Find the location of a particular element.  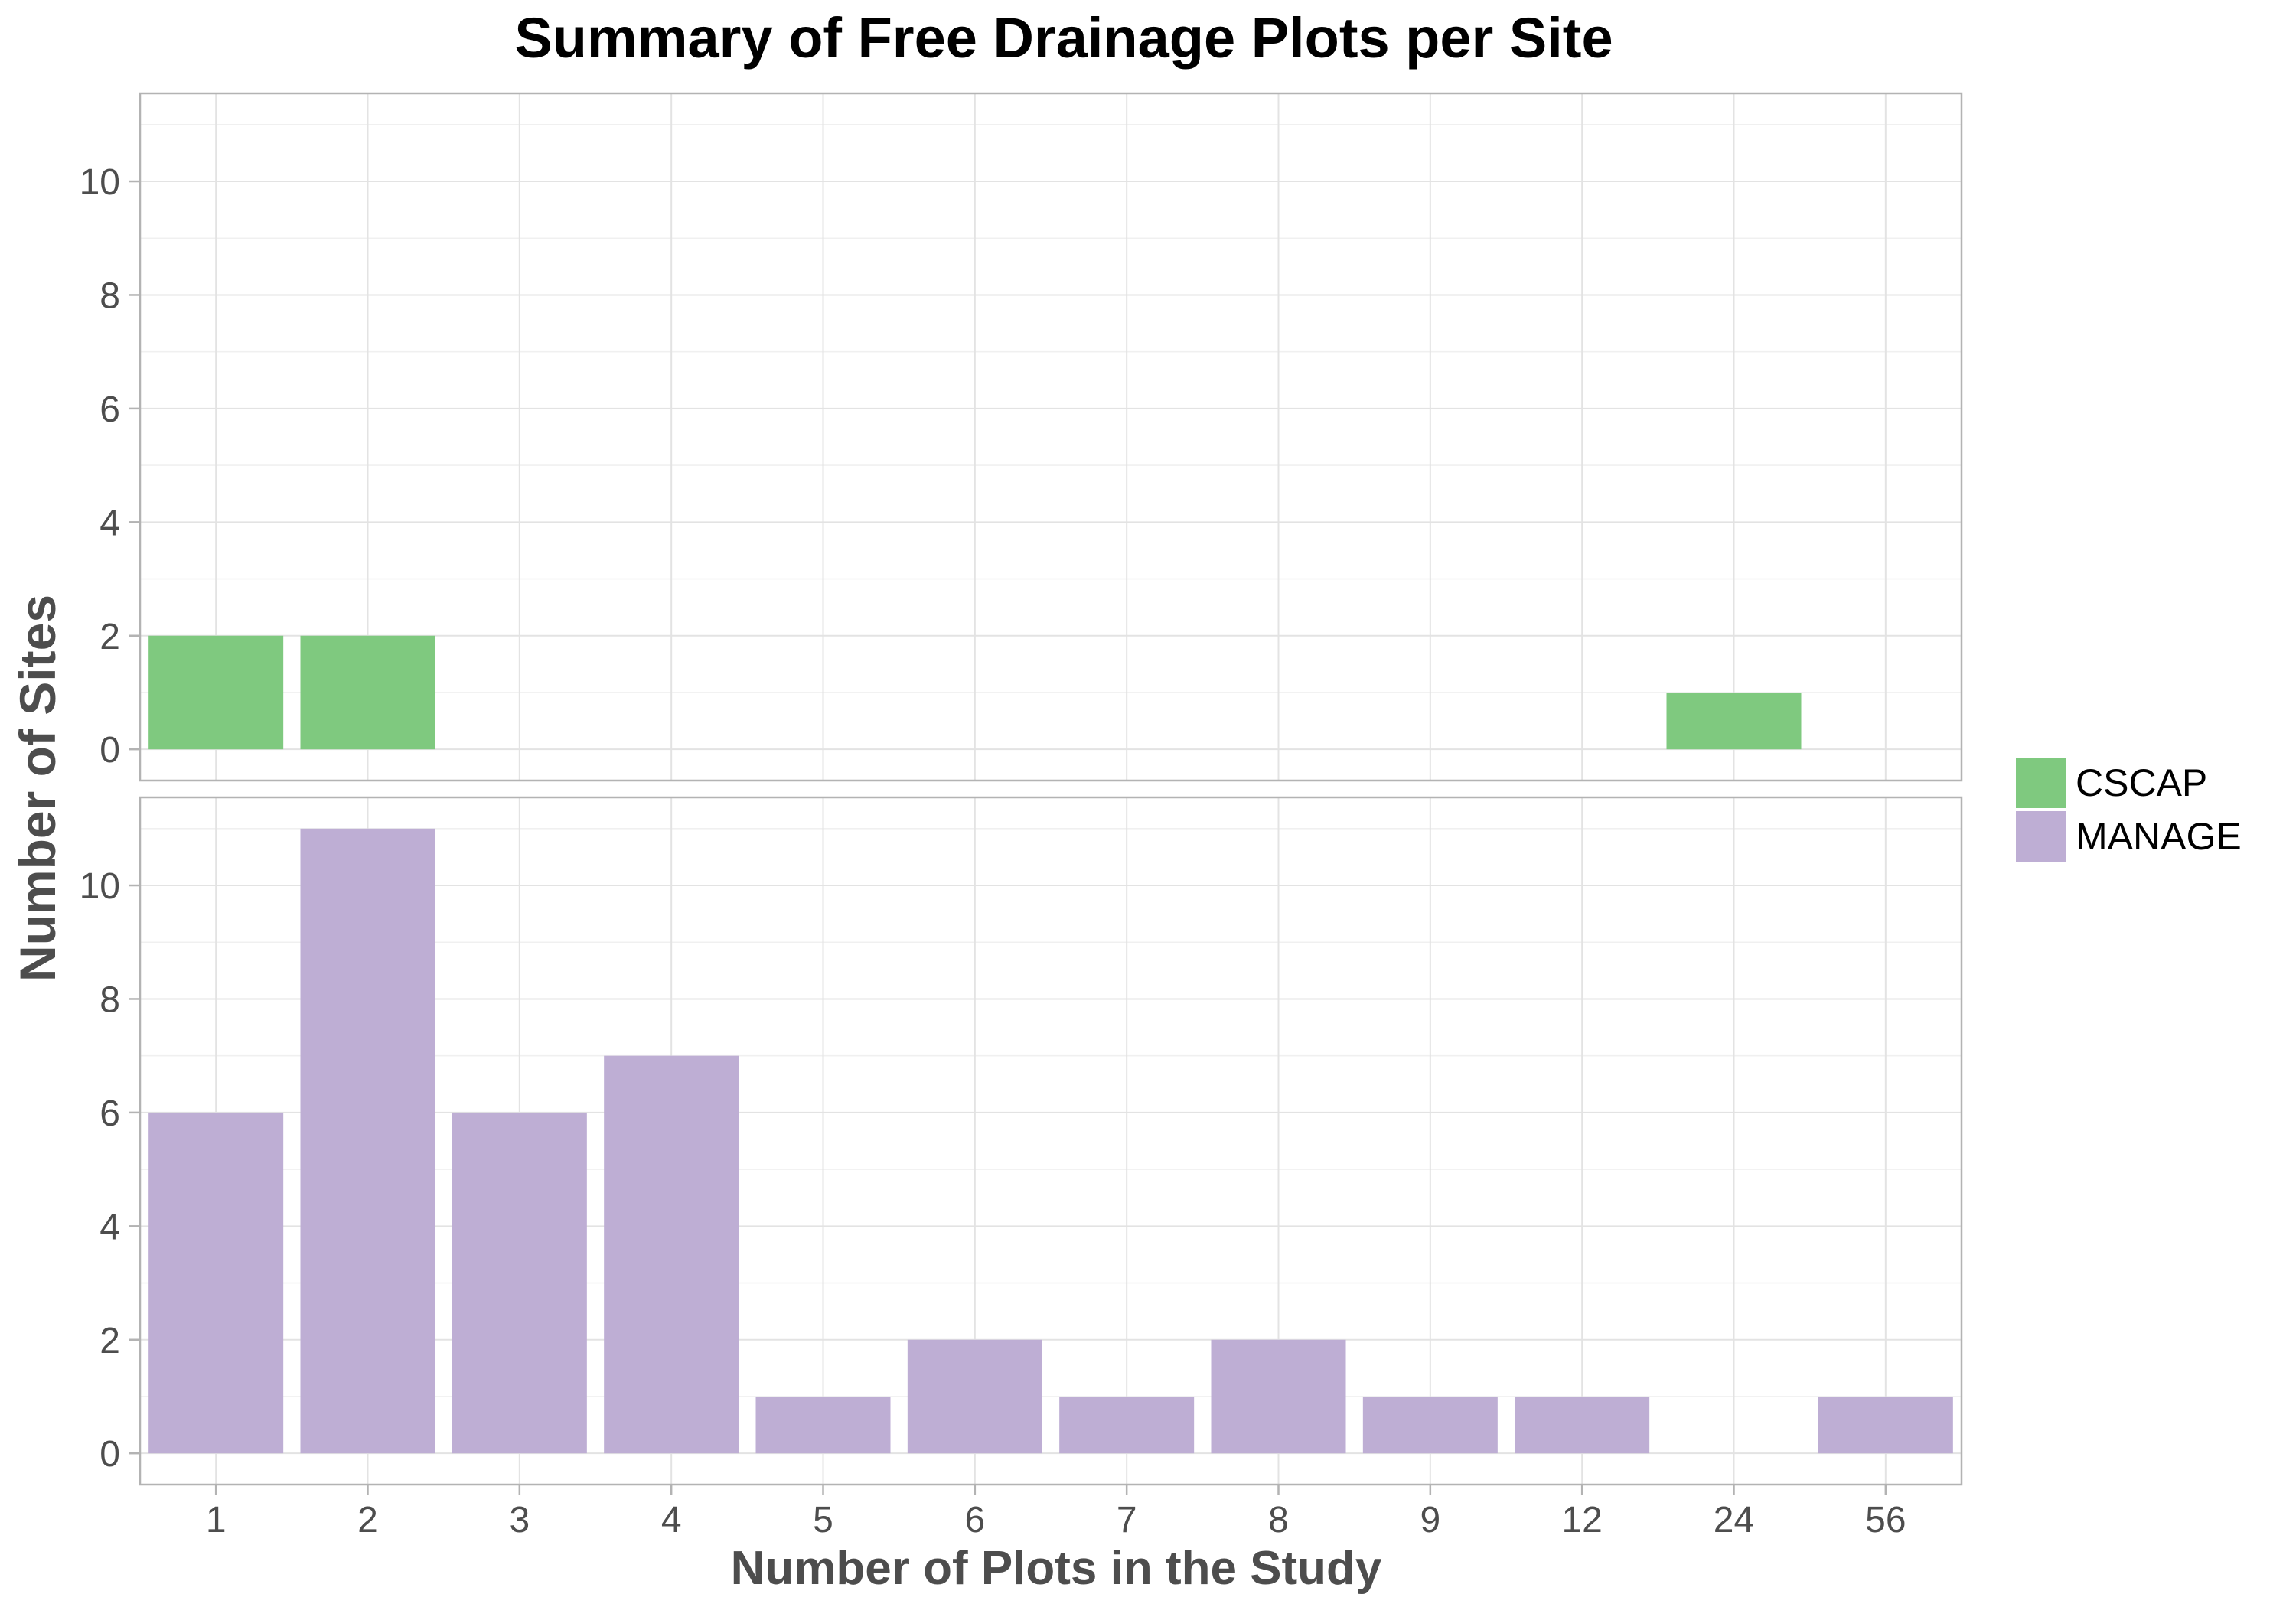

legend: CSCAP MANAGE is located at coordinates (2129, 810).